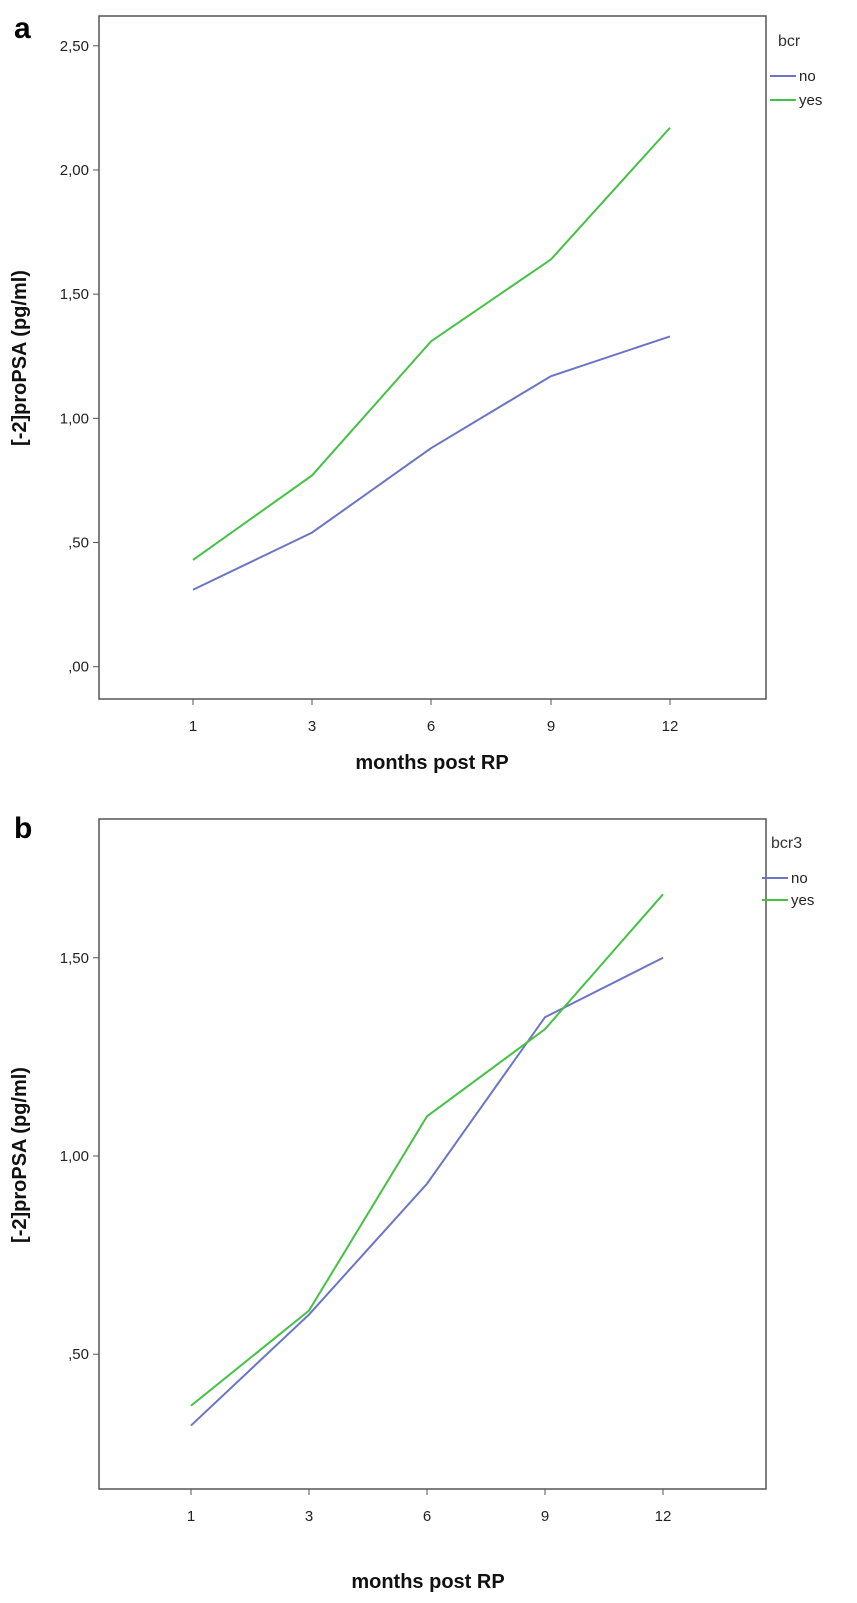 The height and width of the screenshot is (1603, 857). Describe the element at coordinates (74, 170) in the screenshot. I see `y-tick-label: 2,00` at that location.